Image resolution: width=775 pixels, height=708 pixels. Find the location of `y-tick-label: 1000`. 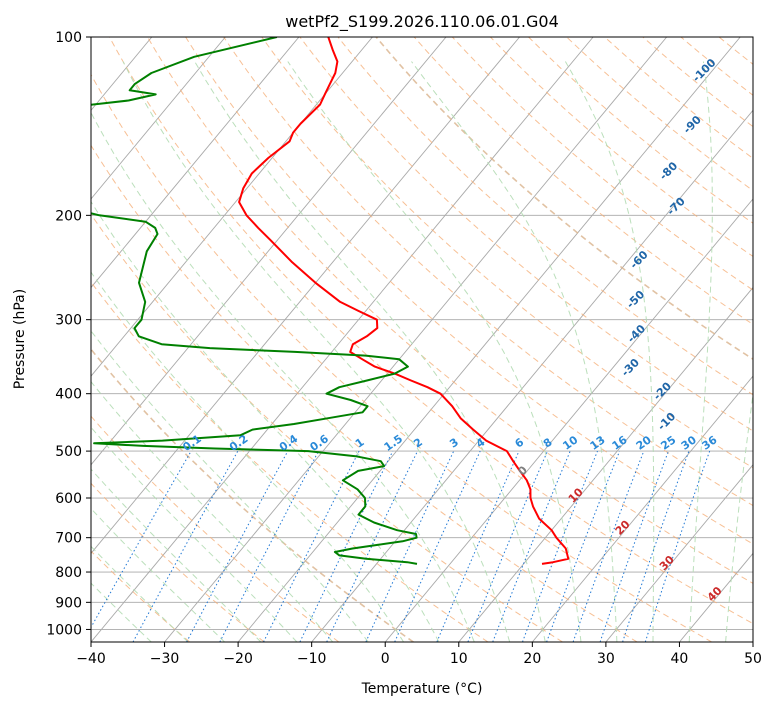

y-tick-label: 1000 is located at coordinates (64, 630).